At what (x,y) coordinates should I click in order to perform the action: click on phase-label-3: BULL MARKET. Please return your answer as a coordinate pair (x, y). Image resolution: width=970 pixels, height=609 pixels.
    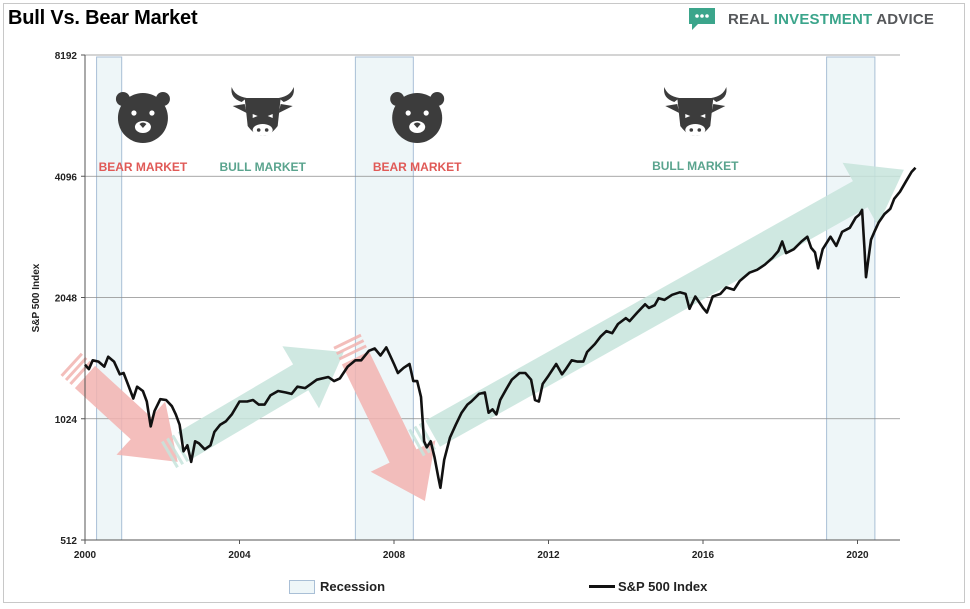
    Looking at the image, I should click on (695, 166).